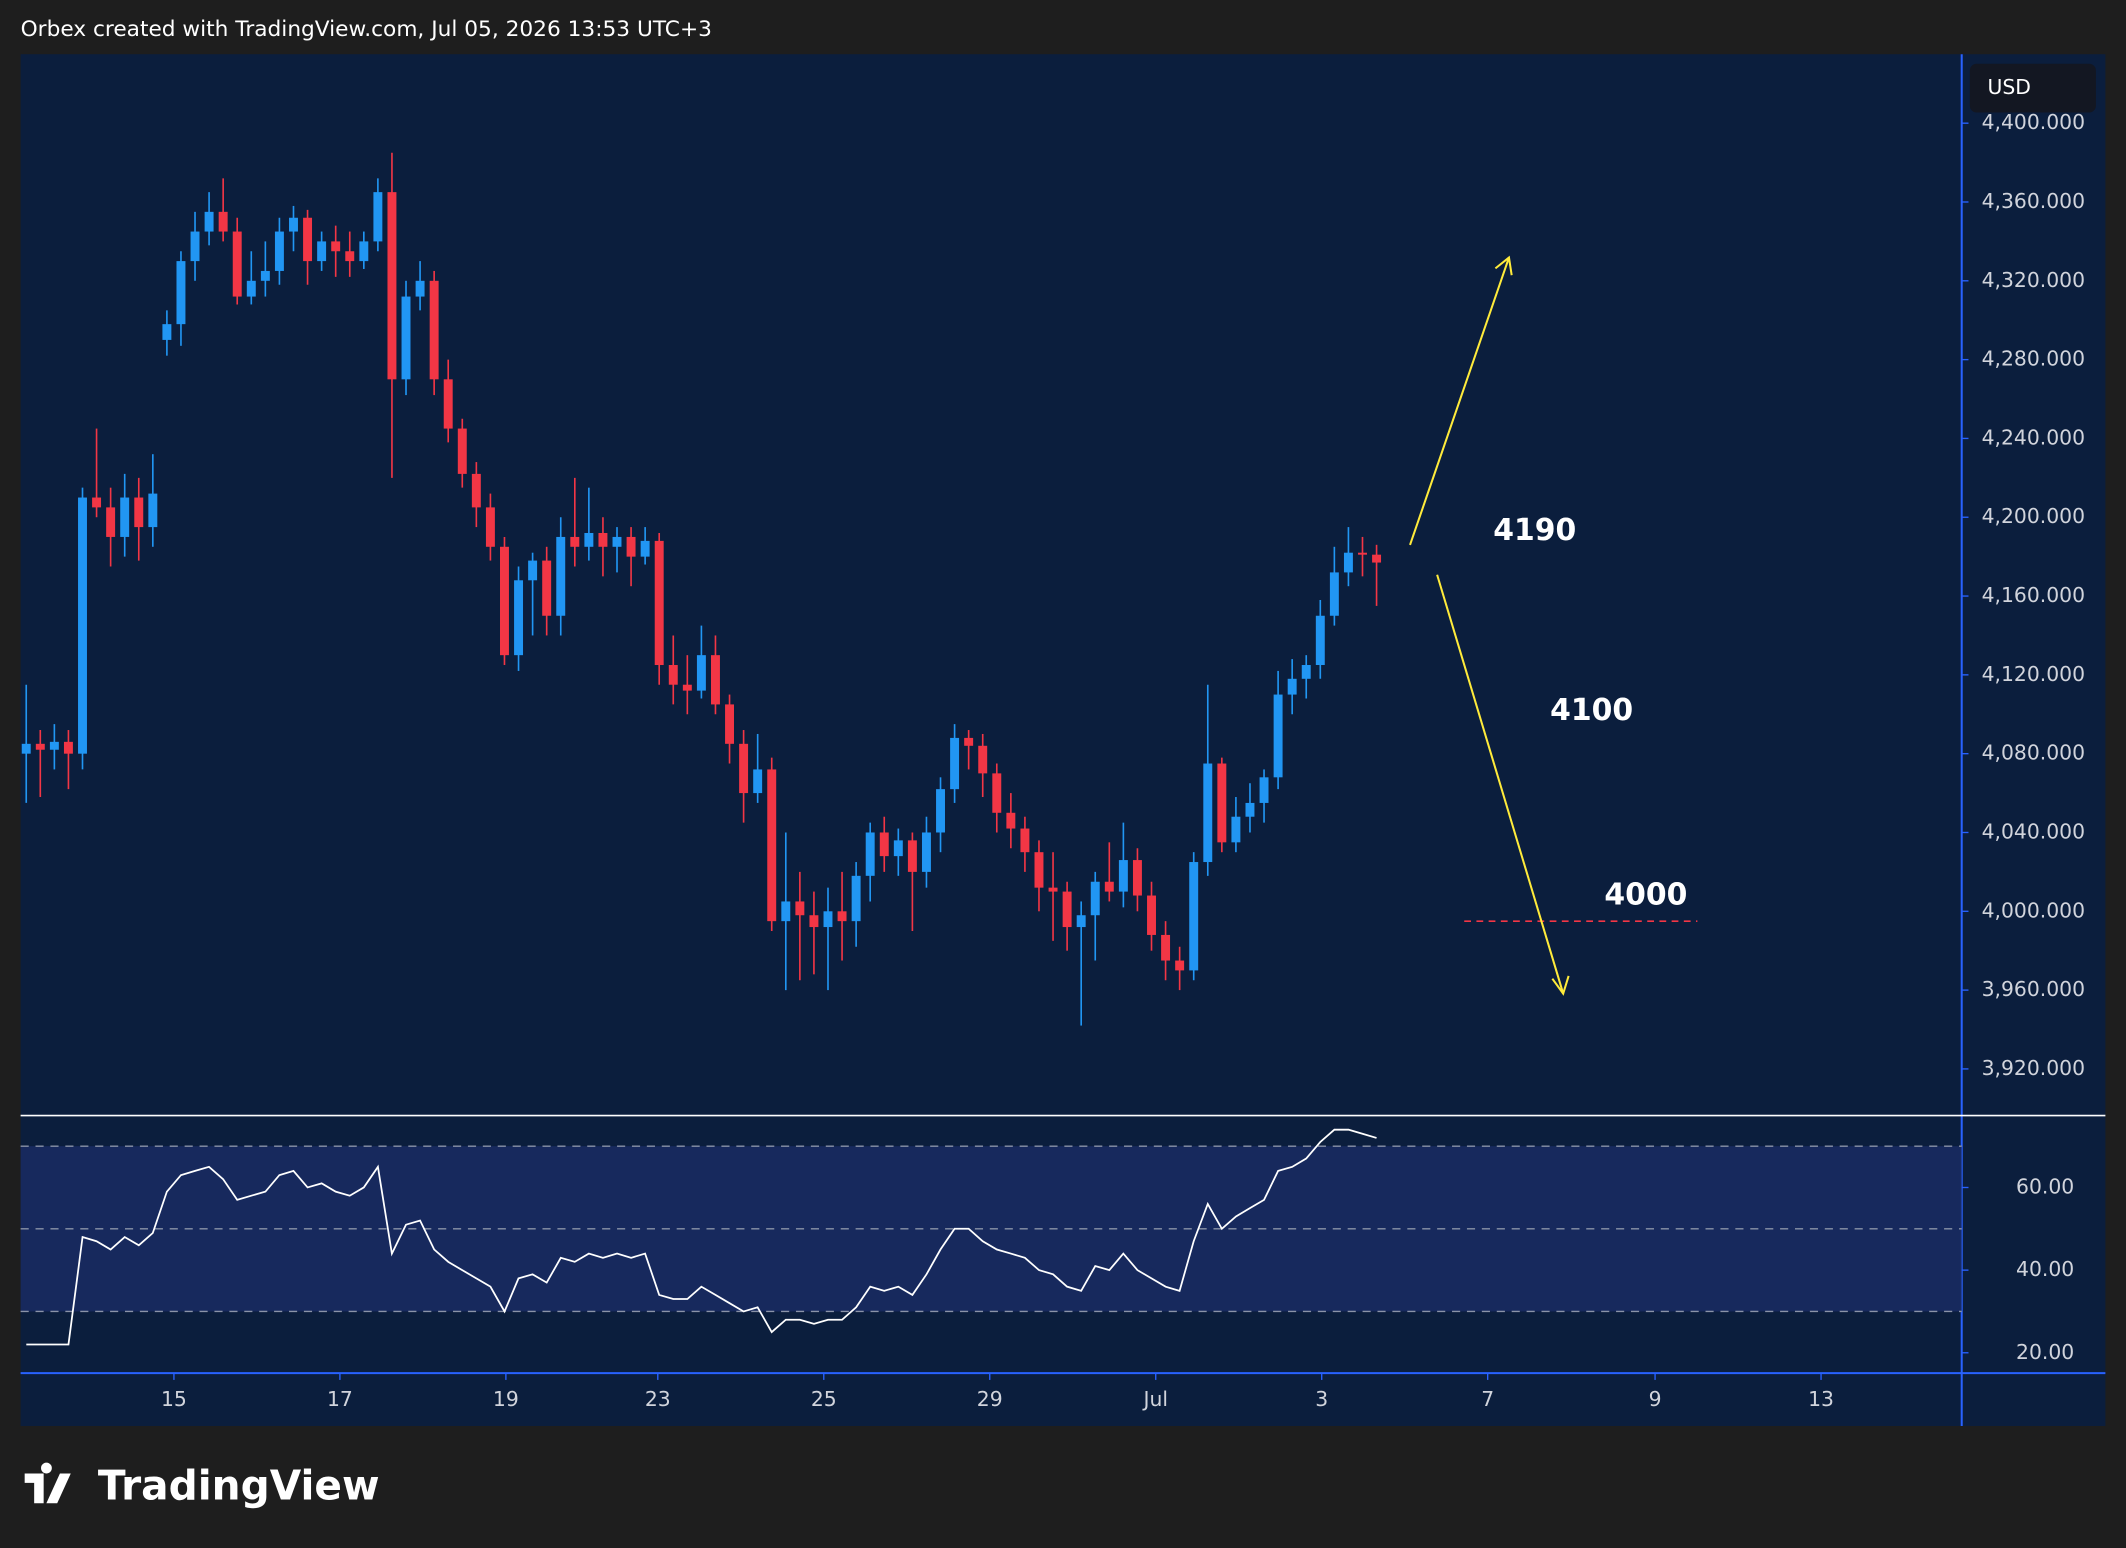  Describe the element at coordinates (1821, 1399) in the screenshot. I see `time-tick-label: 13` at that location.